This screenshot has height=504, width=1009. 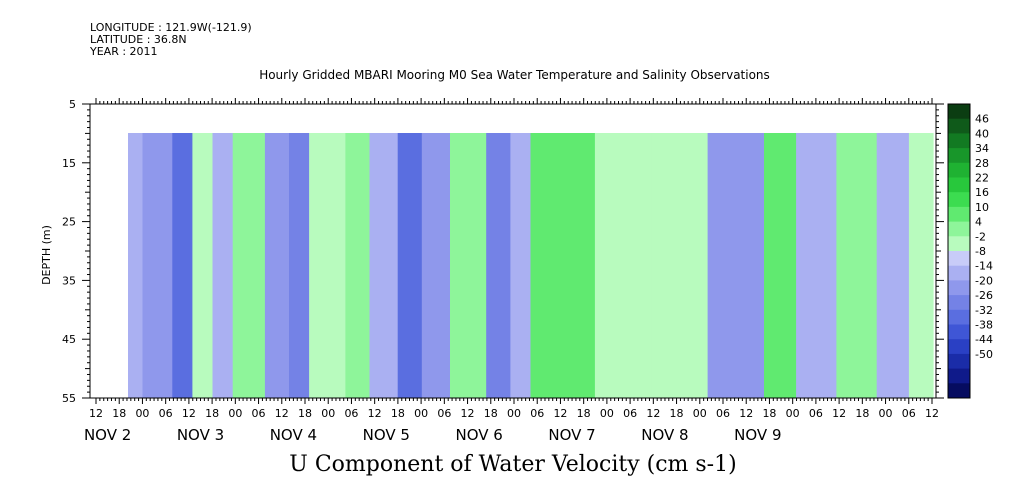 I want to click on y-tick-label: 25, so click(x=69, y=222).